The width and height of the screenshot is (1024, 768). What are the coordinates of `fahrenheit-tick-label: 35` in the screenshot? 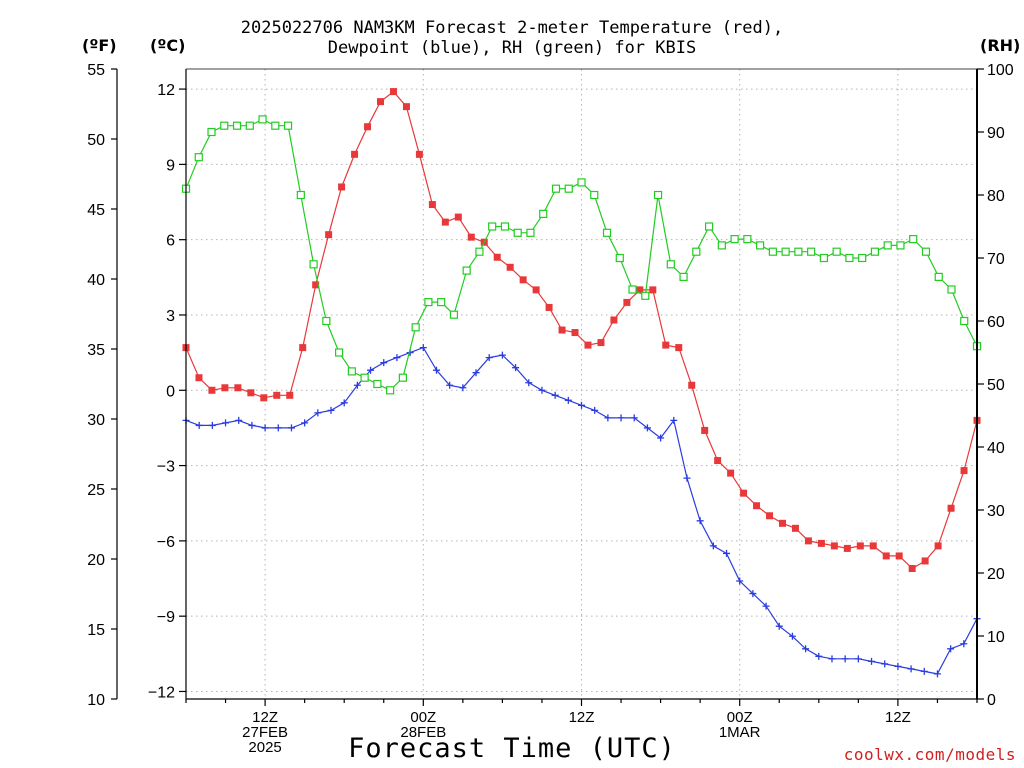 It's located at (96, 350).